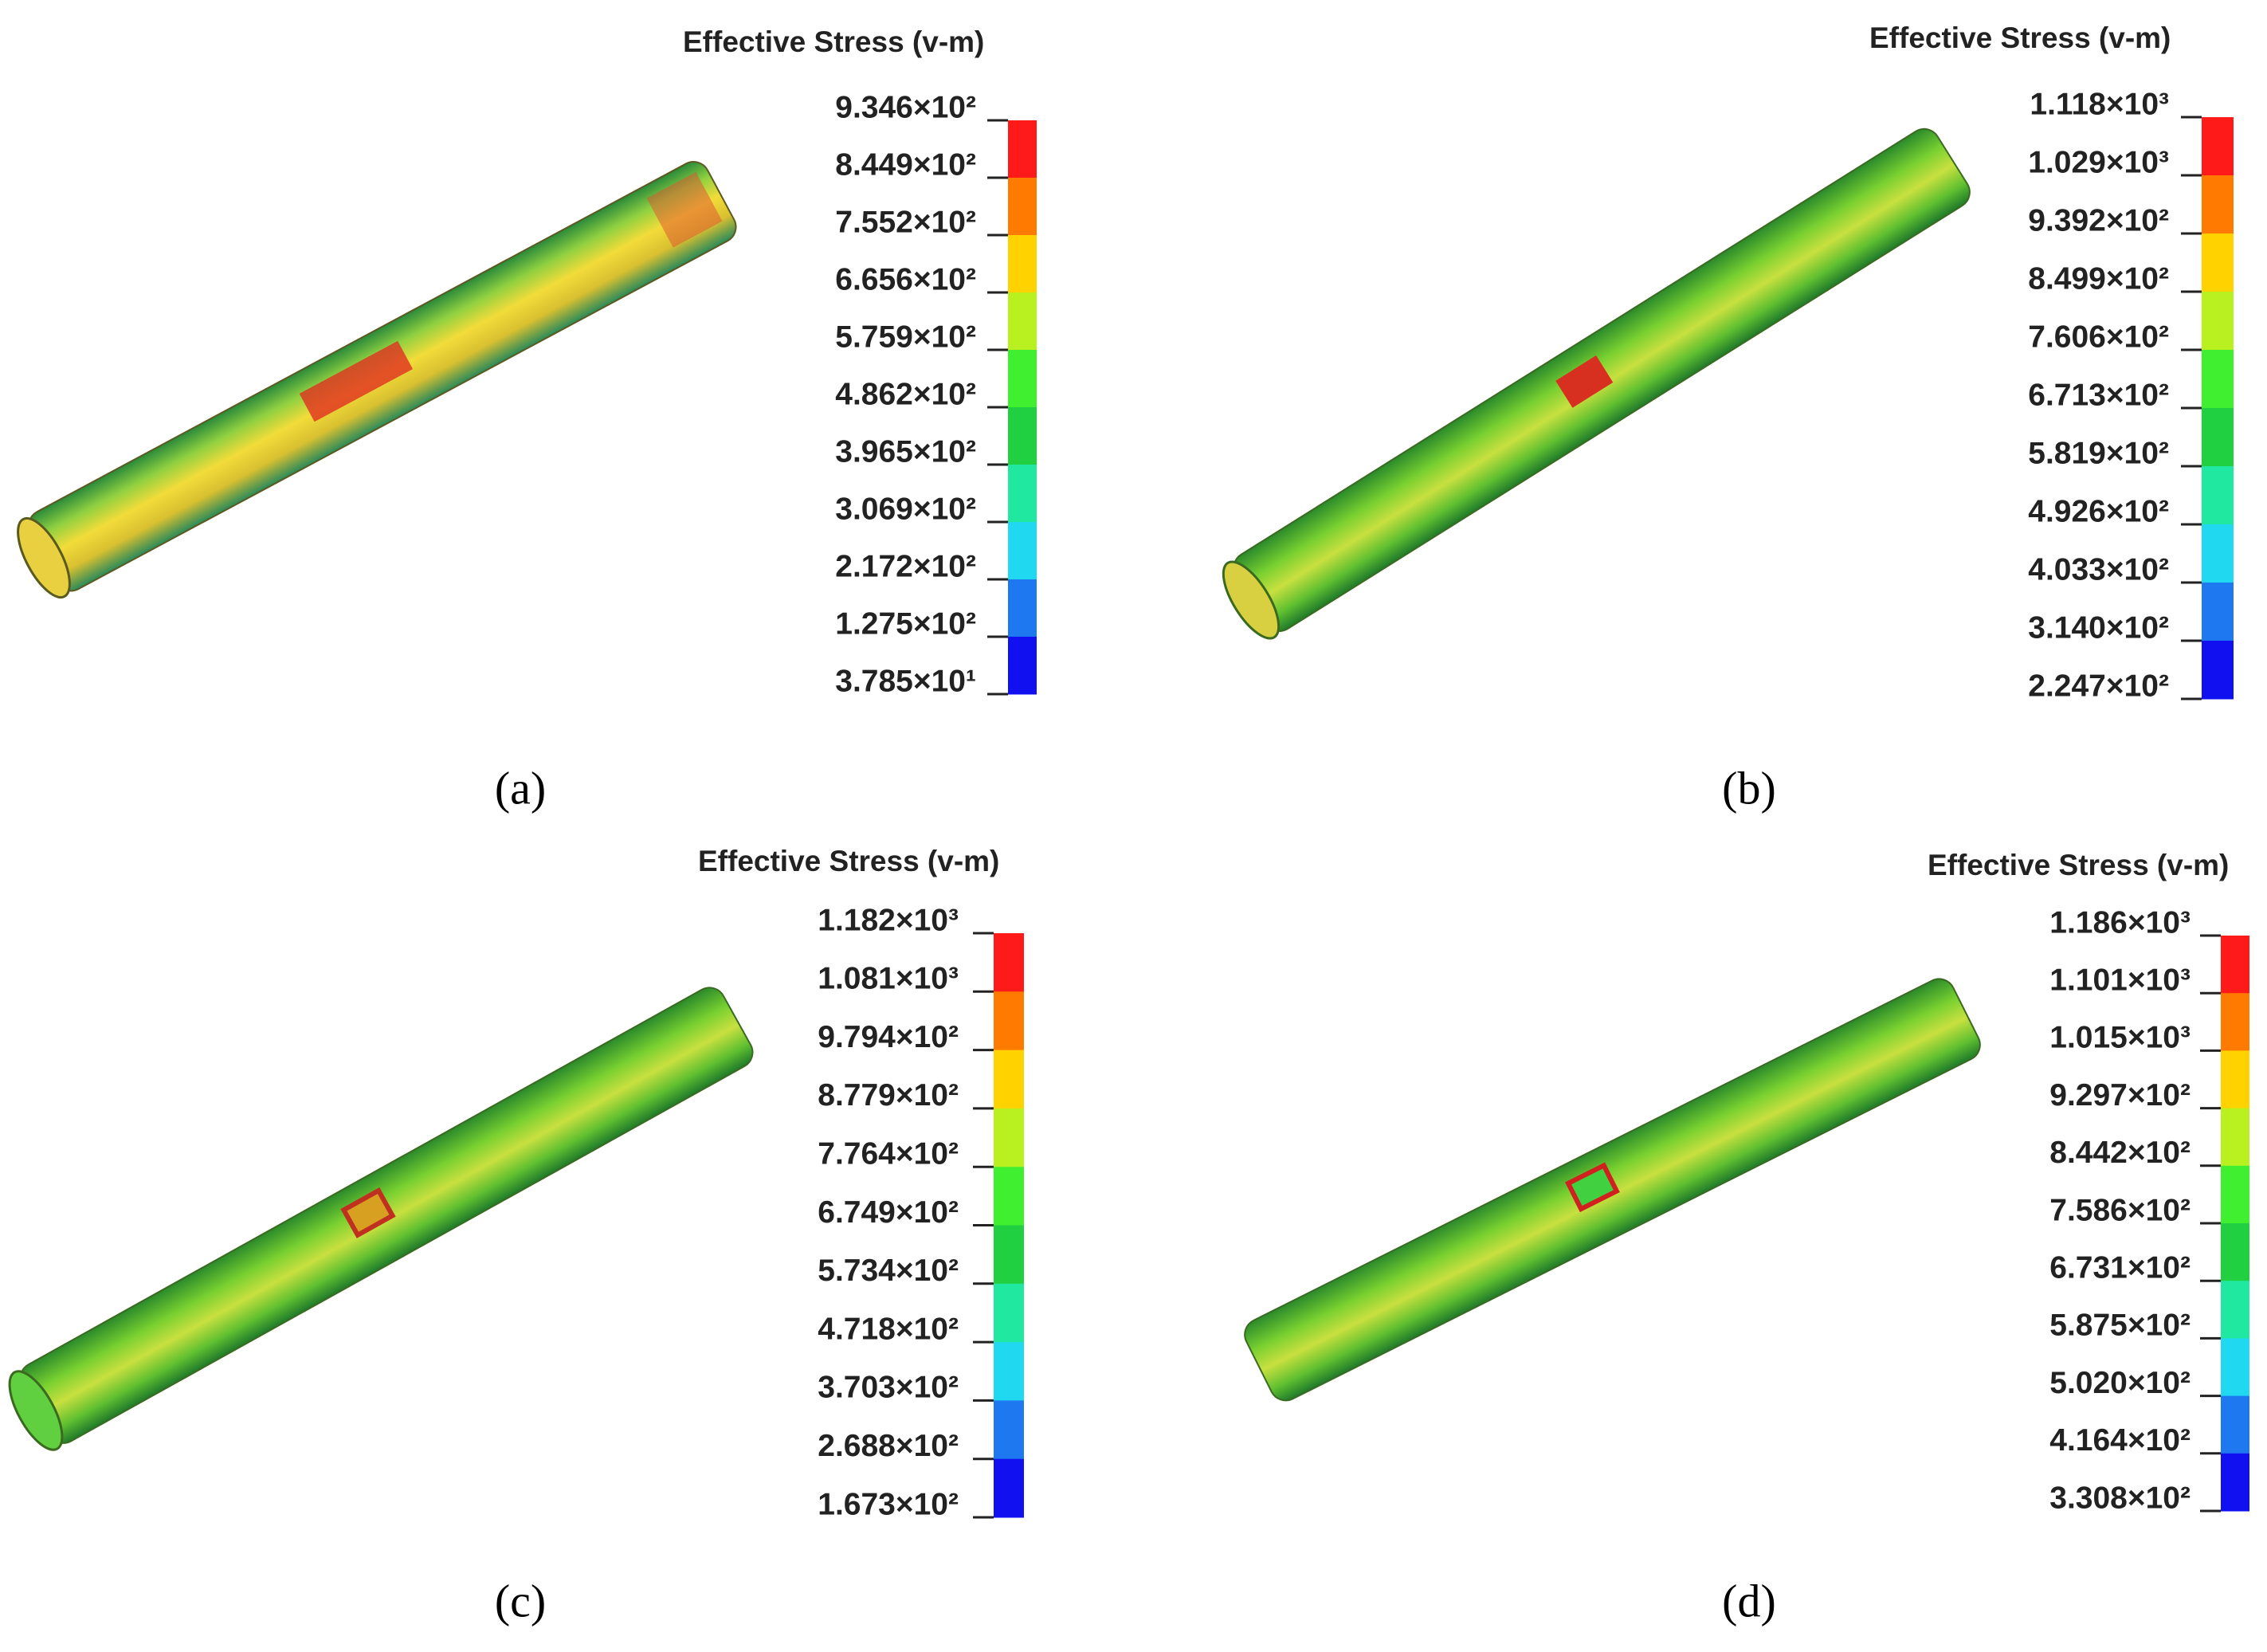 The width and height of the screenshot is (2267, 1652). Describe the element at coordinates (889, 1037) in the screenshot. I see `legend-label: 9.794×10²` at that location.